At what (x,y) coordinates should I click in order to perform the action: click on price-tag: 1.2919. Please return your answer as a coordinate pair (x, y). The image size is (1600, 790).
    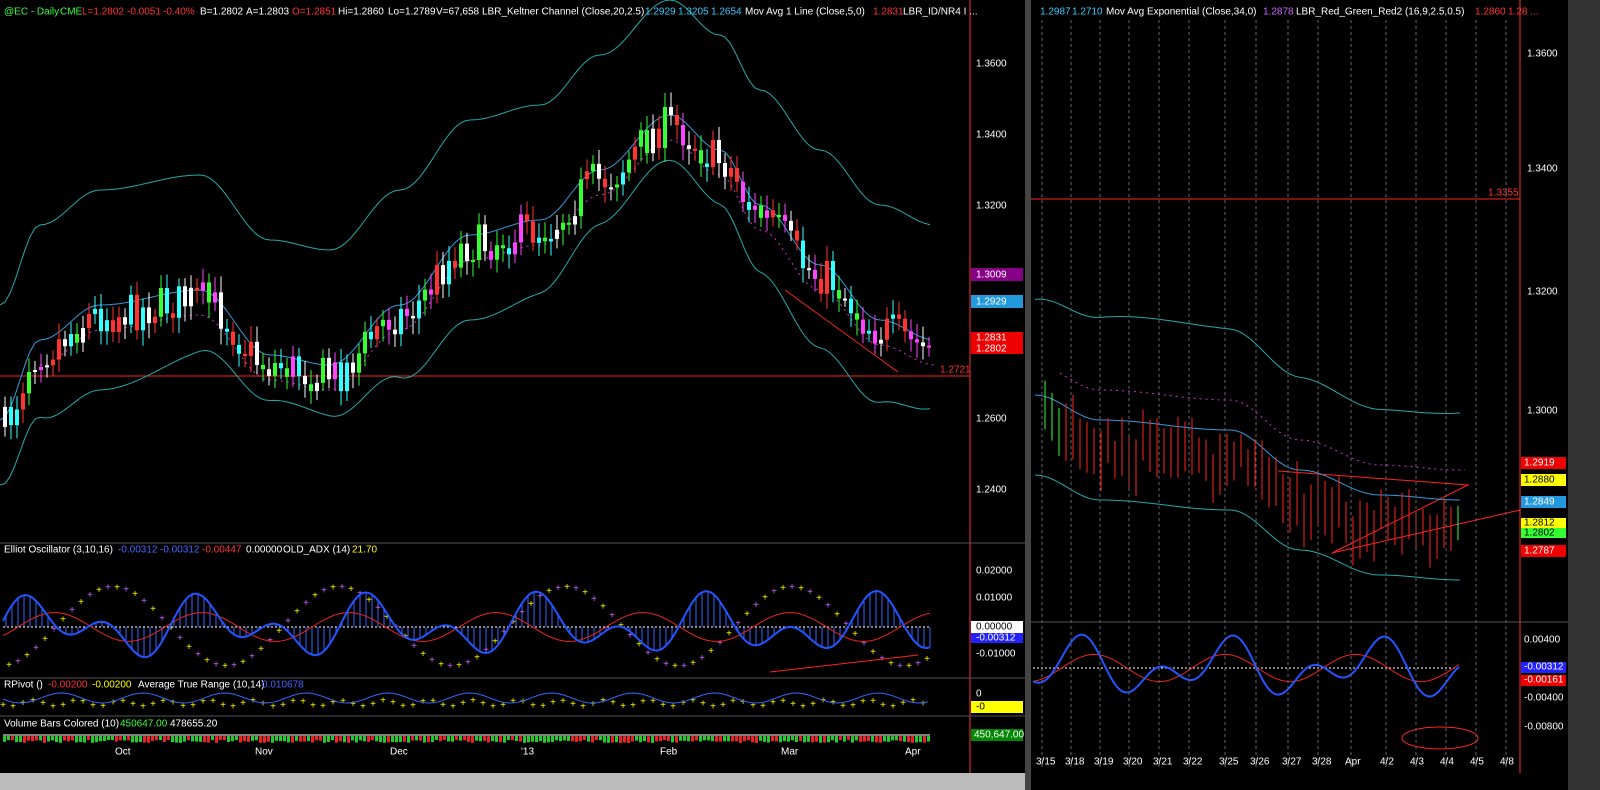
    Looking at the image, I should click on (1539, 463).